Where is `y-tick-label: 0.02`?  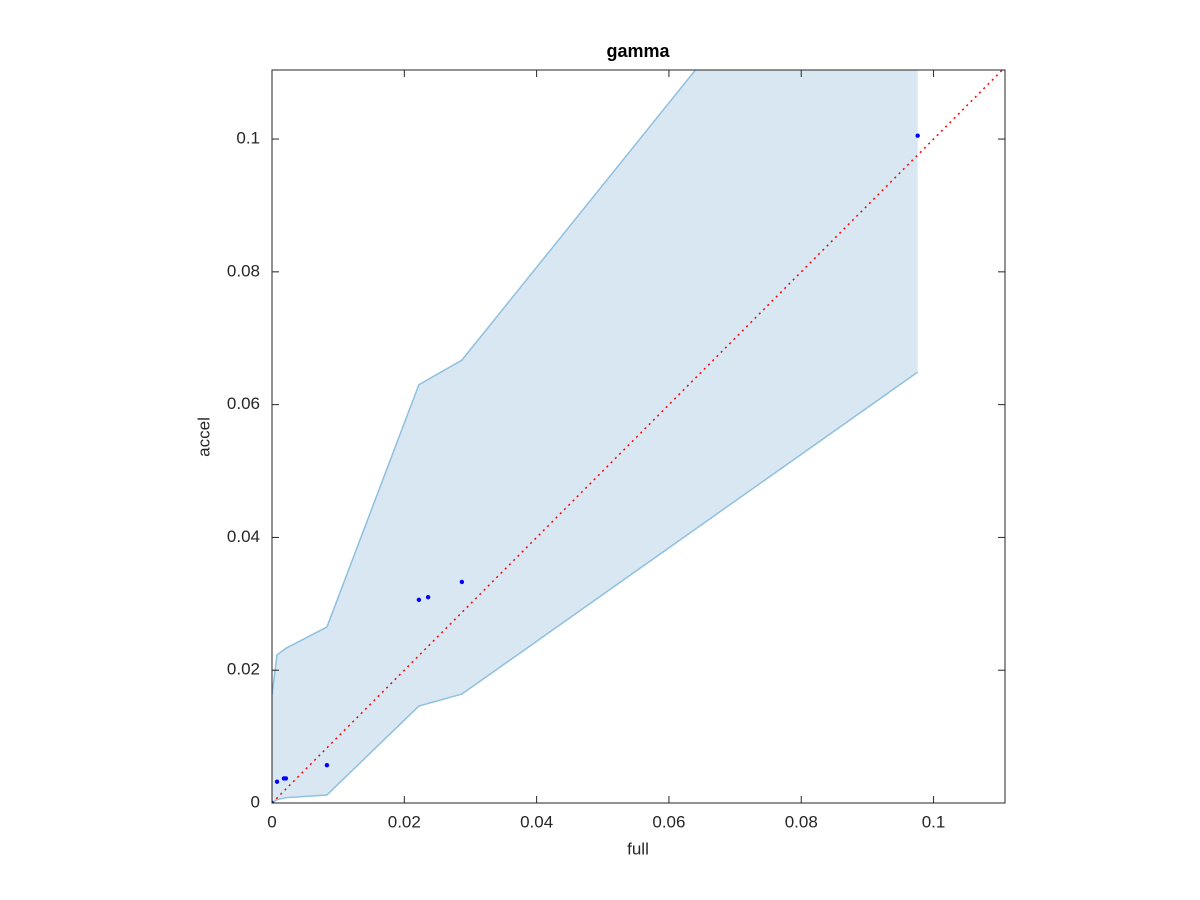 y-tick-label: 0.02 is located at coordinates (243, 669).